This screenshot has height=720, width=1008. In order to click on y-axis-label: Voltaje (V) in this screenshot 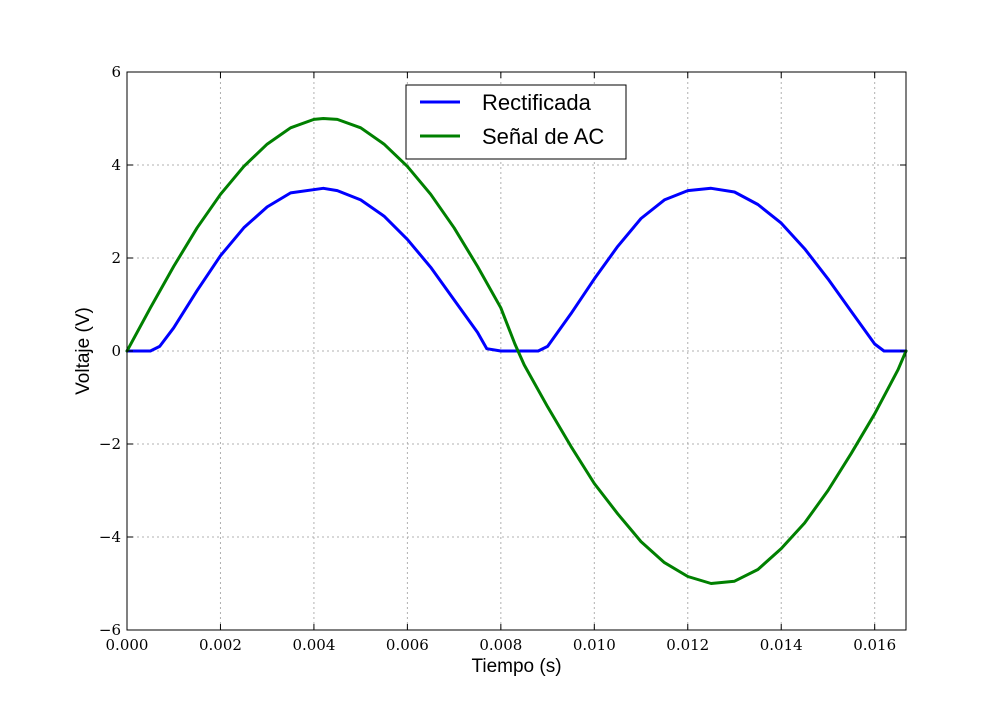, I will do `click(83, 351)`.